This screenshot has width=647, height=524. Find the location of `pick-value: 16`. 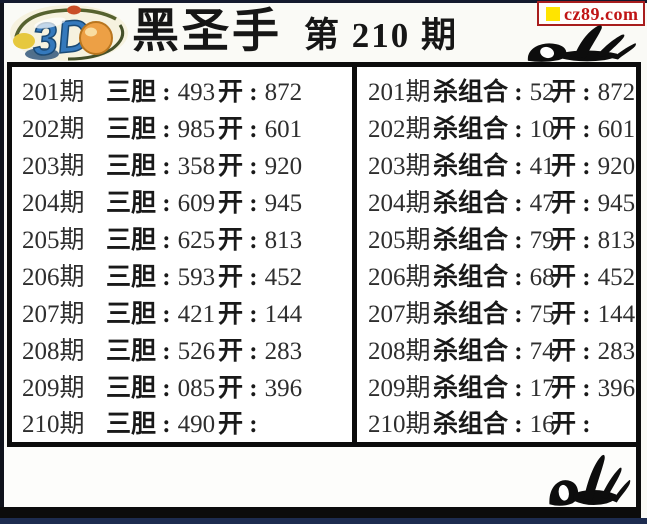

pick-value: 16 is located at coordinates (542, 425).